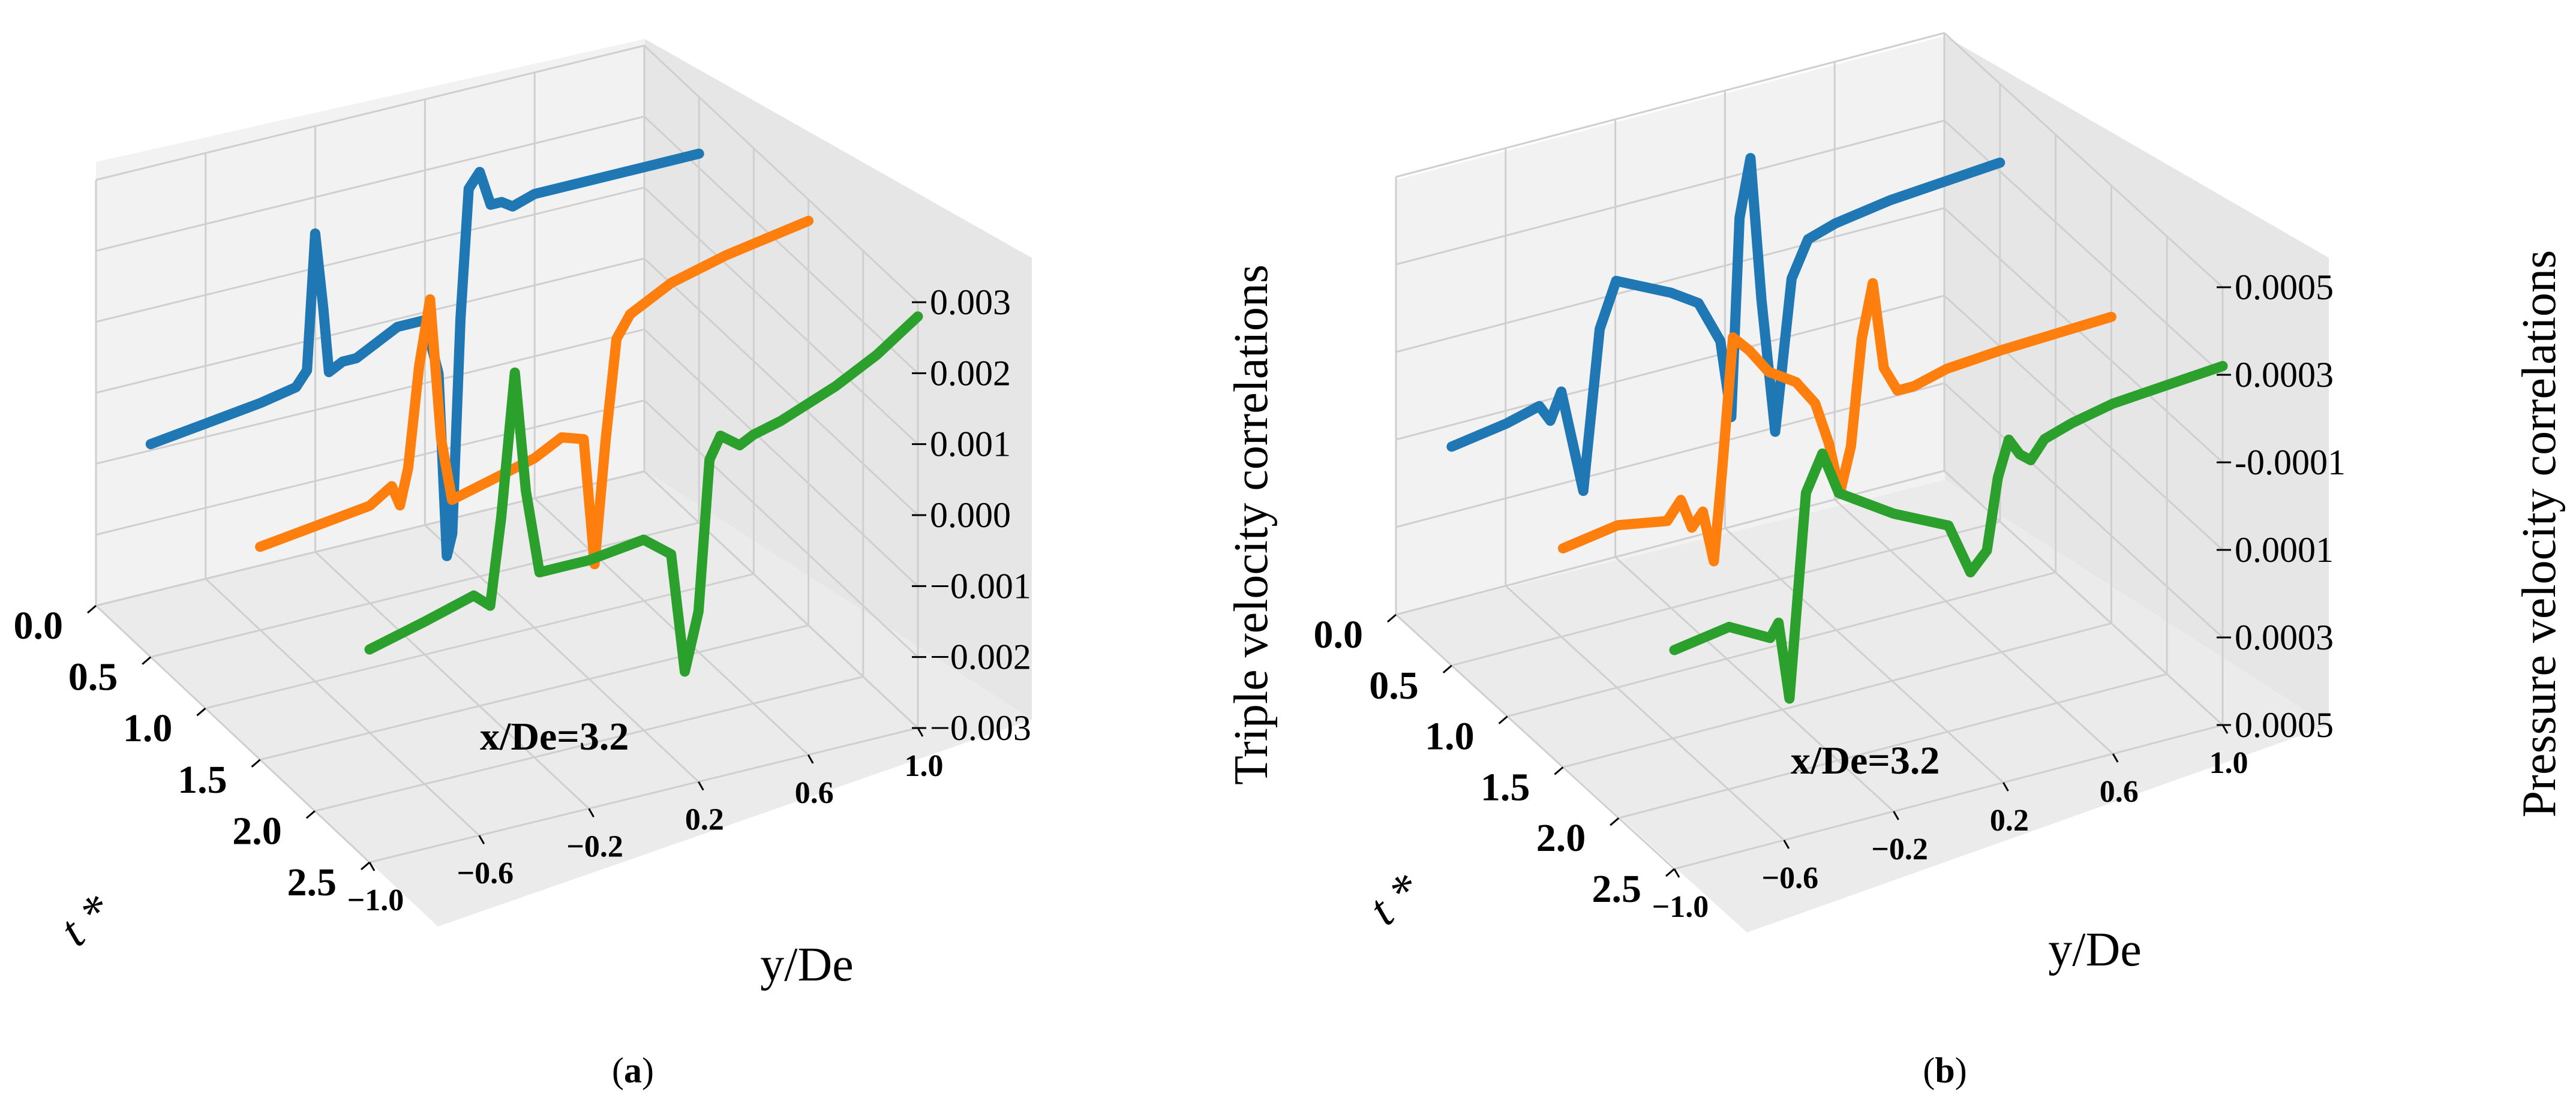 The height and width of the screenshot is (1107, 2576). I want to click on caption-a: (a), so click(633, 1070).